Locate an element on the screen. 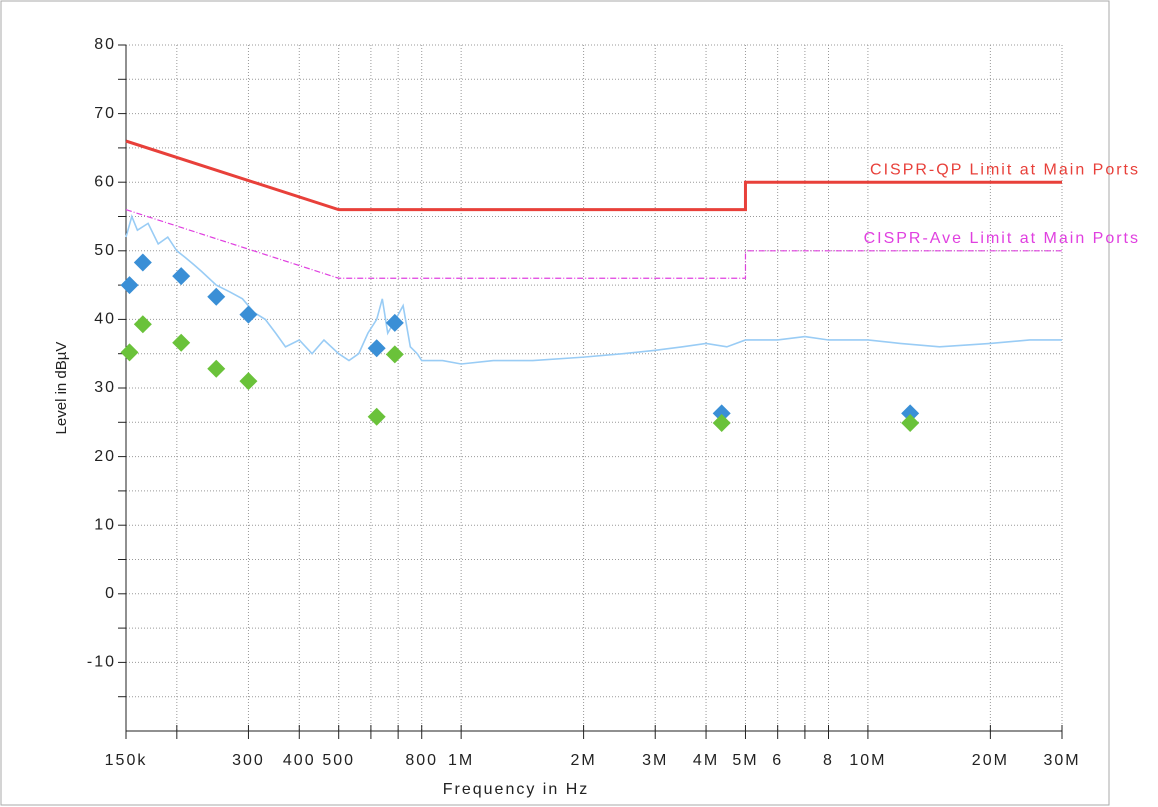 The image size is (1158, 807). x-tick-label: 3M is located at coordinates (655, 760).